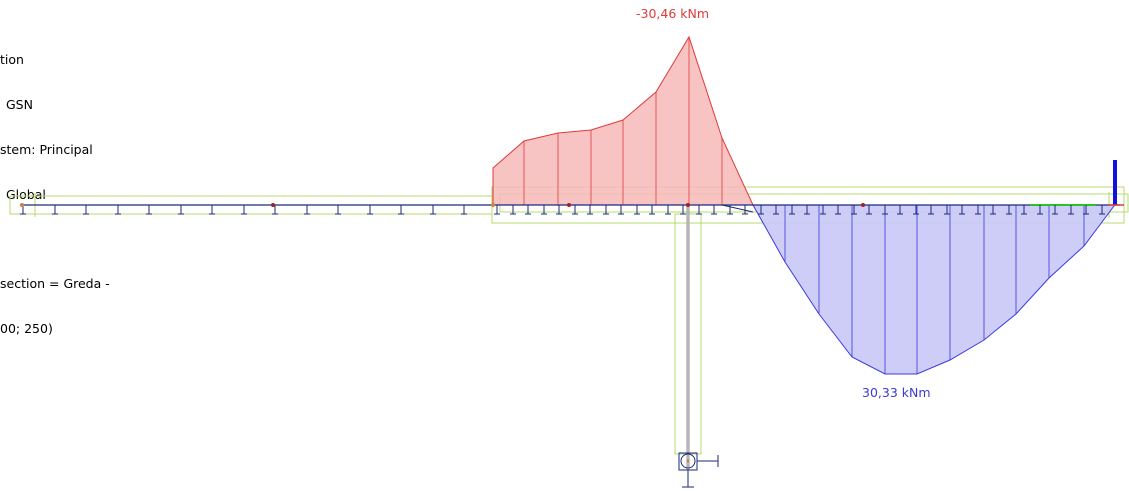 The image size is (1129, 491). I want to click on node-joint-left, so click(493, 205).